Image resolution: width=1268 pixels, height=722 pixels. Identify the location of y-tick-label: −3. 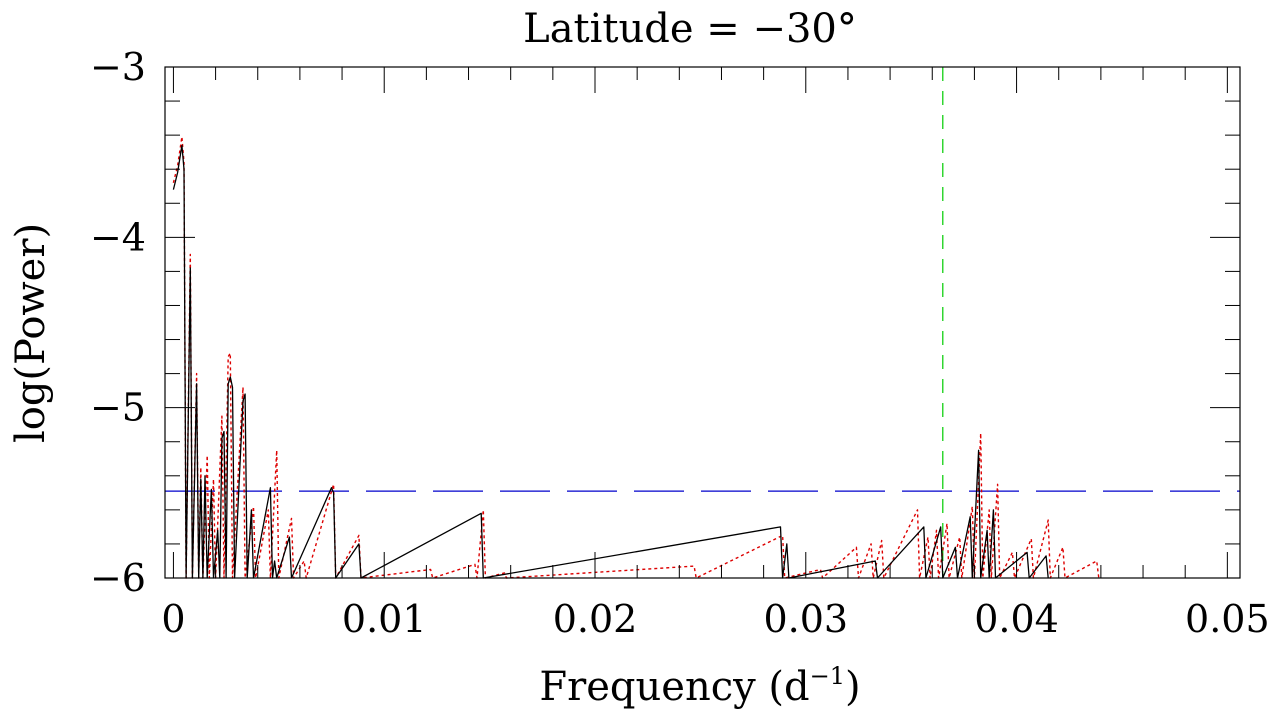
(118, 67).